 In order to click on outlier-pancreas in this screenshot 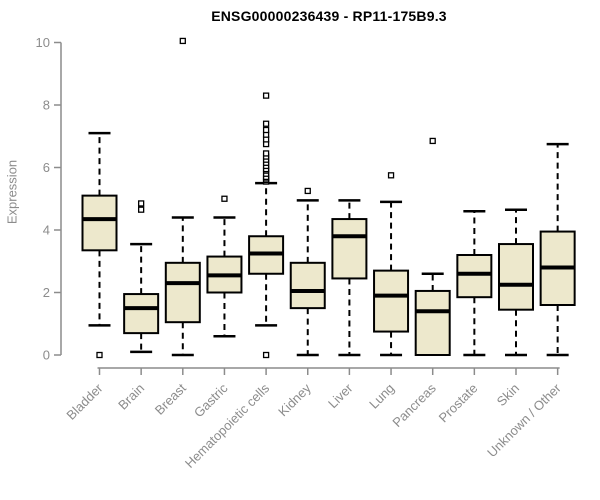, I will do `click(432, 141)`.